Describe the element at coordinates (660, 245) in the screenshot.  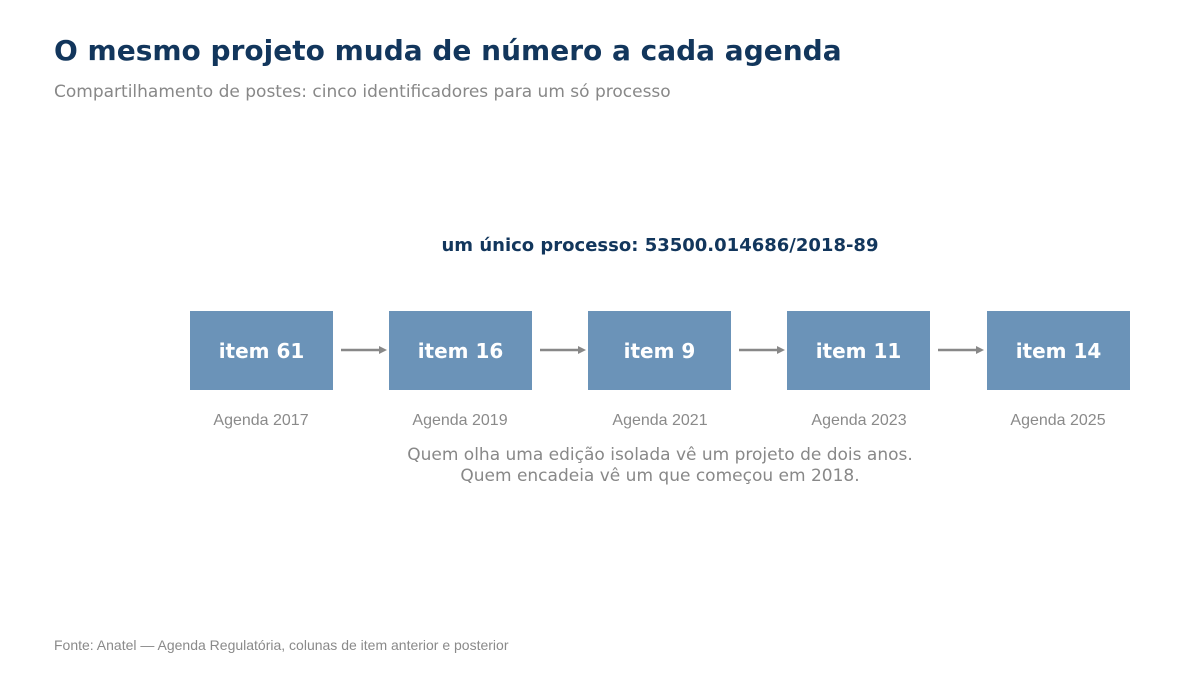
I see `process-label: um único processo: 53500.014686/2018-89` at that location.